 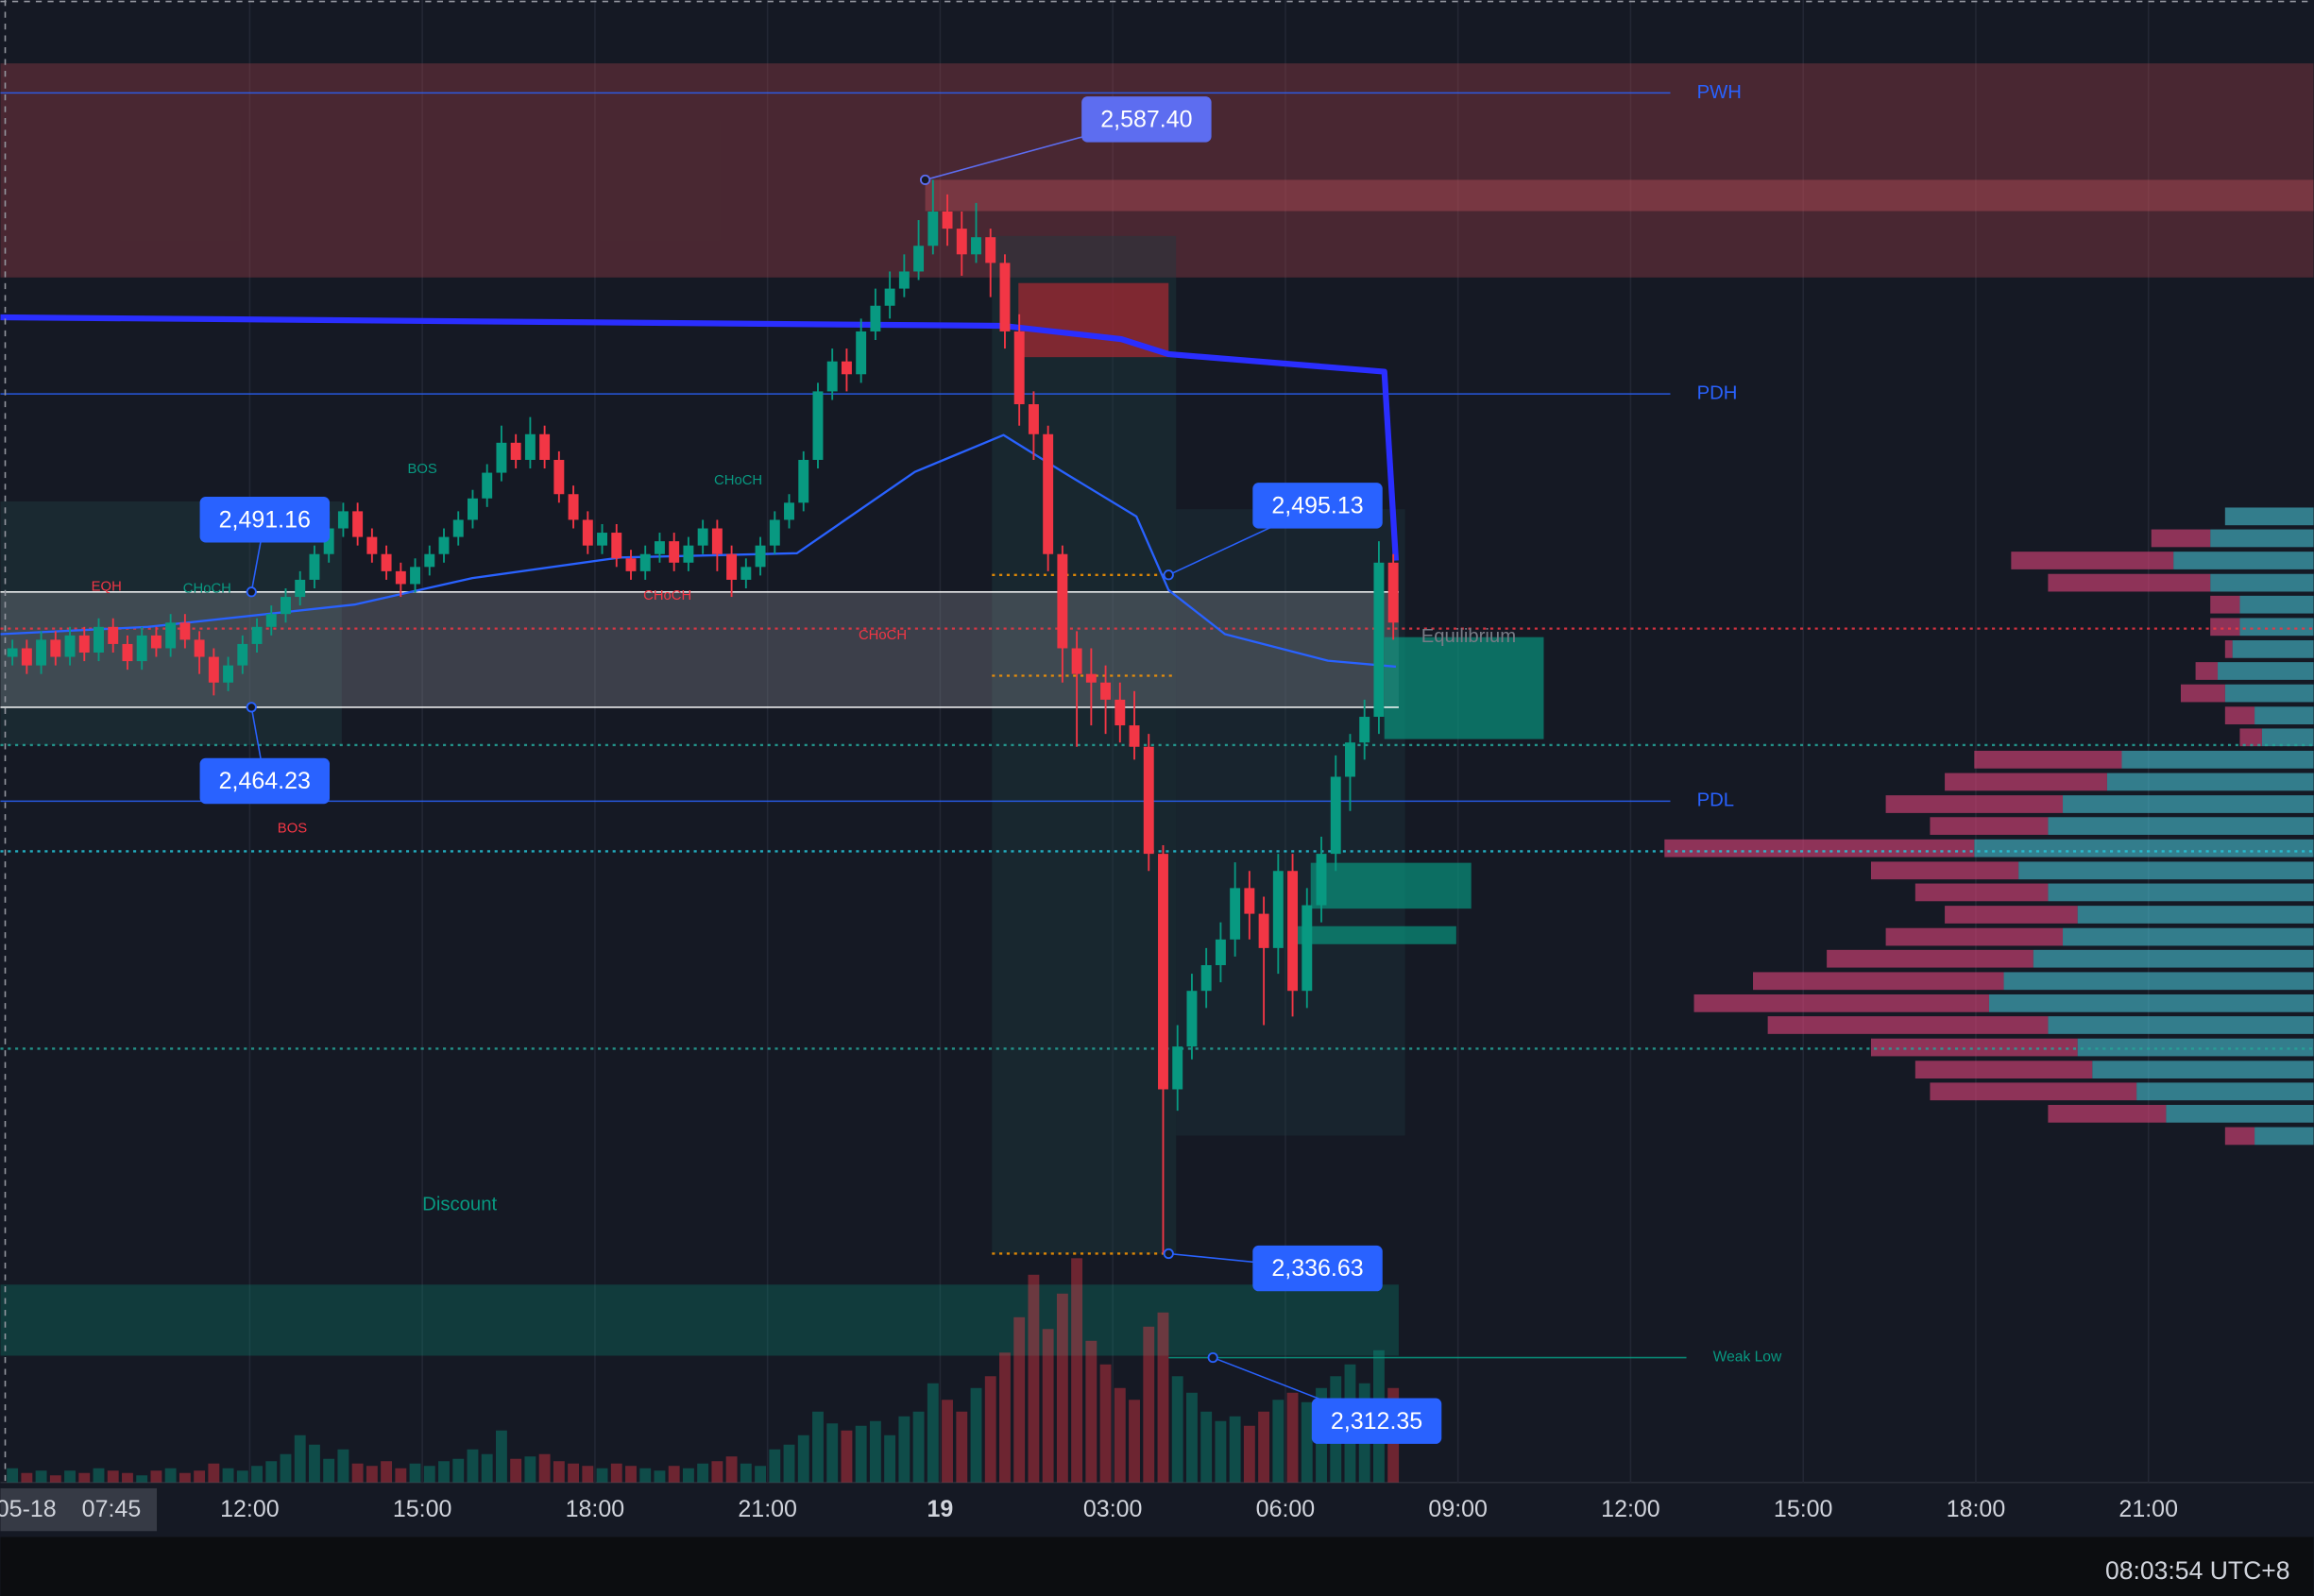 I want to click on volume-profile, so click(x=1989, y=826).